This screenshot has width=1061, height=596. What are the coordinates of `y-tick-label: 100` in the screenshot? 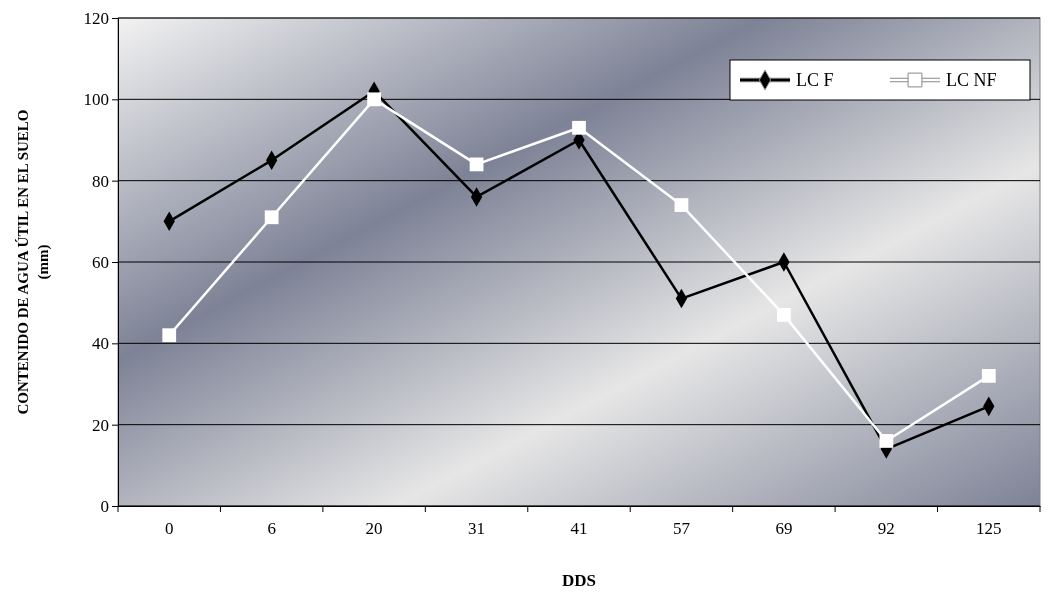 It's located at (96, 100).